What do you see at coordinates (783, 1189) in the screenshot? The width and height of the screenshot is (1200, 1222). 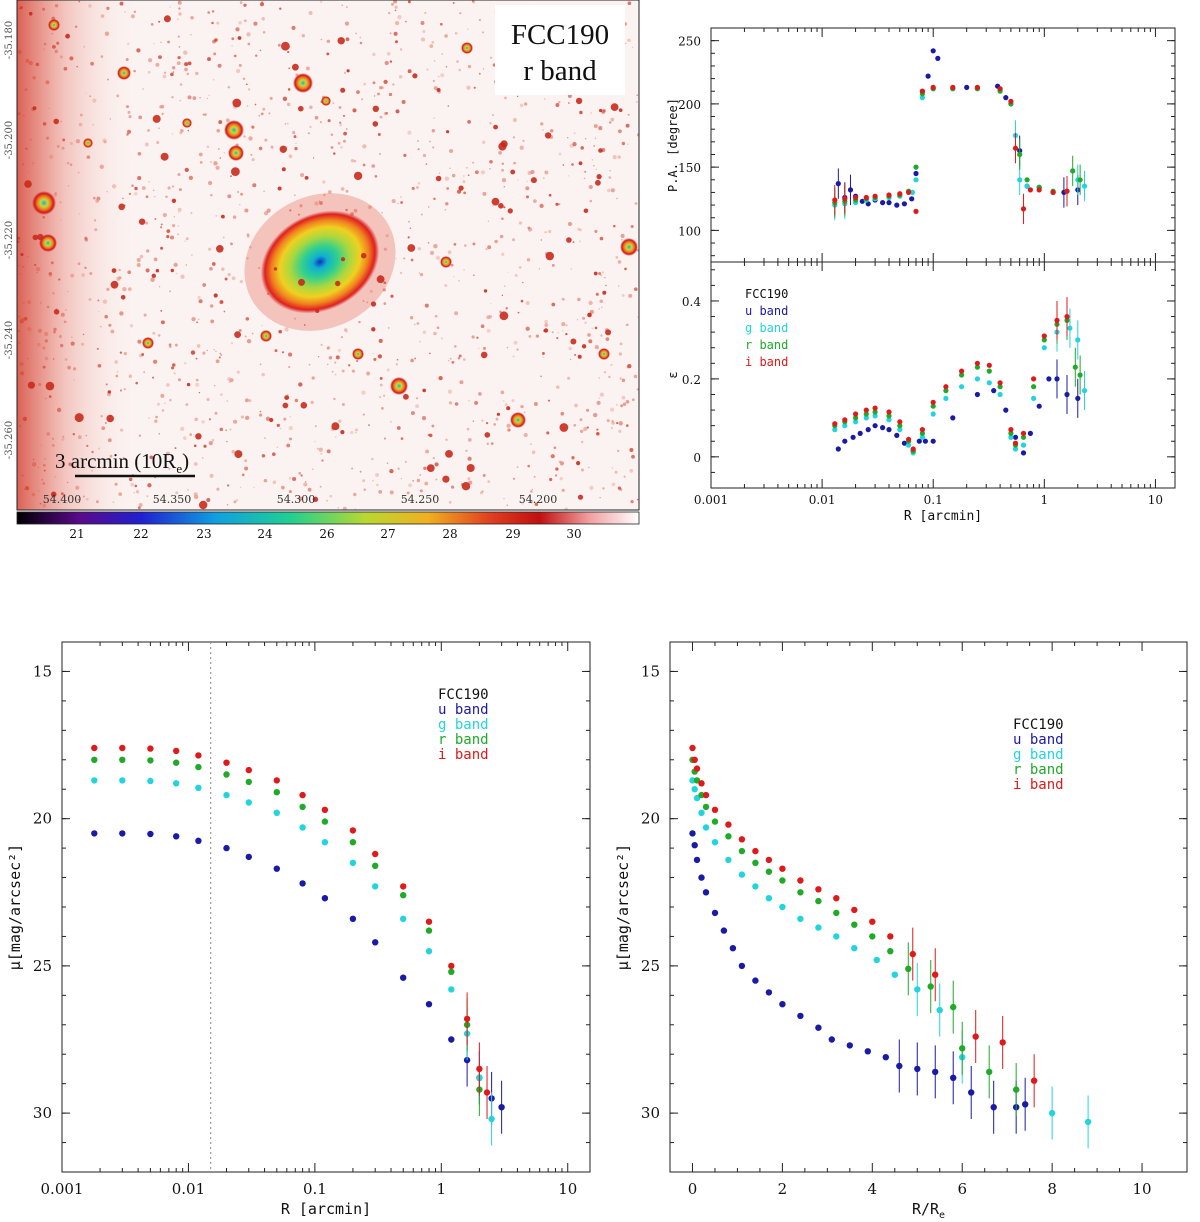 I see `x-tick-label: 2` at bounding box center [783, 1189].